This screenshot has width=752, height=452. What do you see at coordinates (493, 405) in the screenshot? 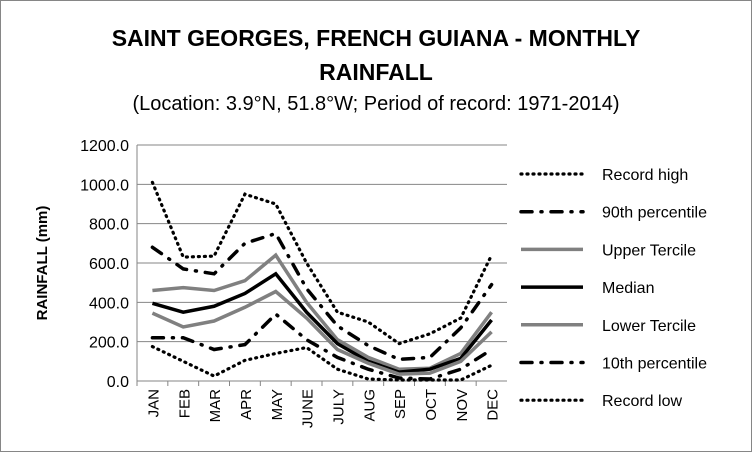
I see `x-tick-label: DEC` at bounding box center [493, 405].